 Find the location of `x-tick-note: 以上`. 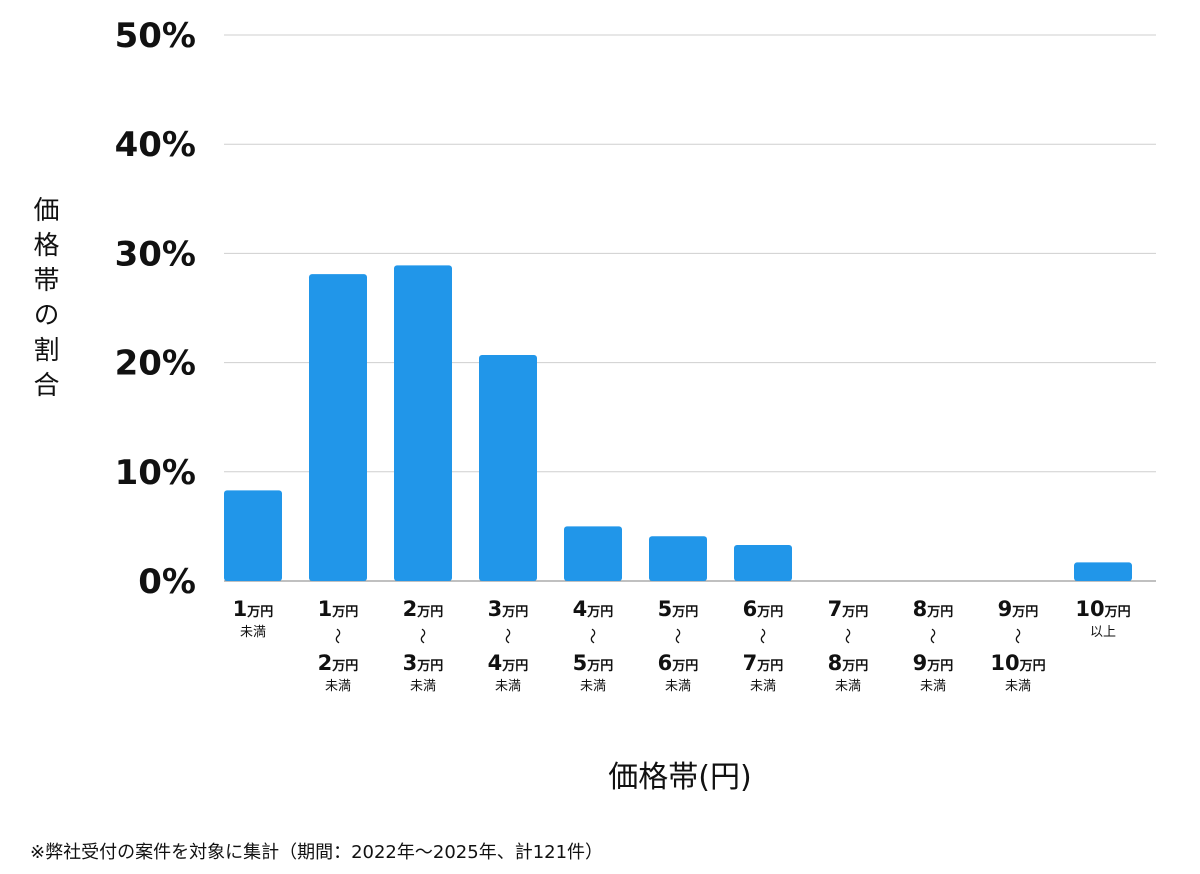

x-tick-note: 以上 is located at coordinates (1103, 632).